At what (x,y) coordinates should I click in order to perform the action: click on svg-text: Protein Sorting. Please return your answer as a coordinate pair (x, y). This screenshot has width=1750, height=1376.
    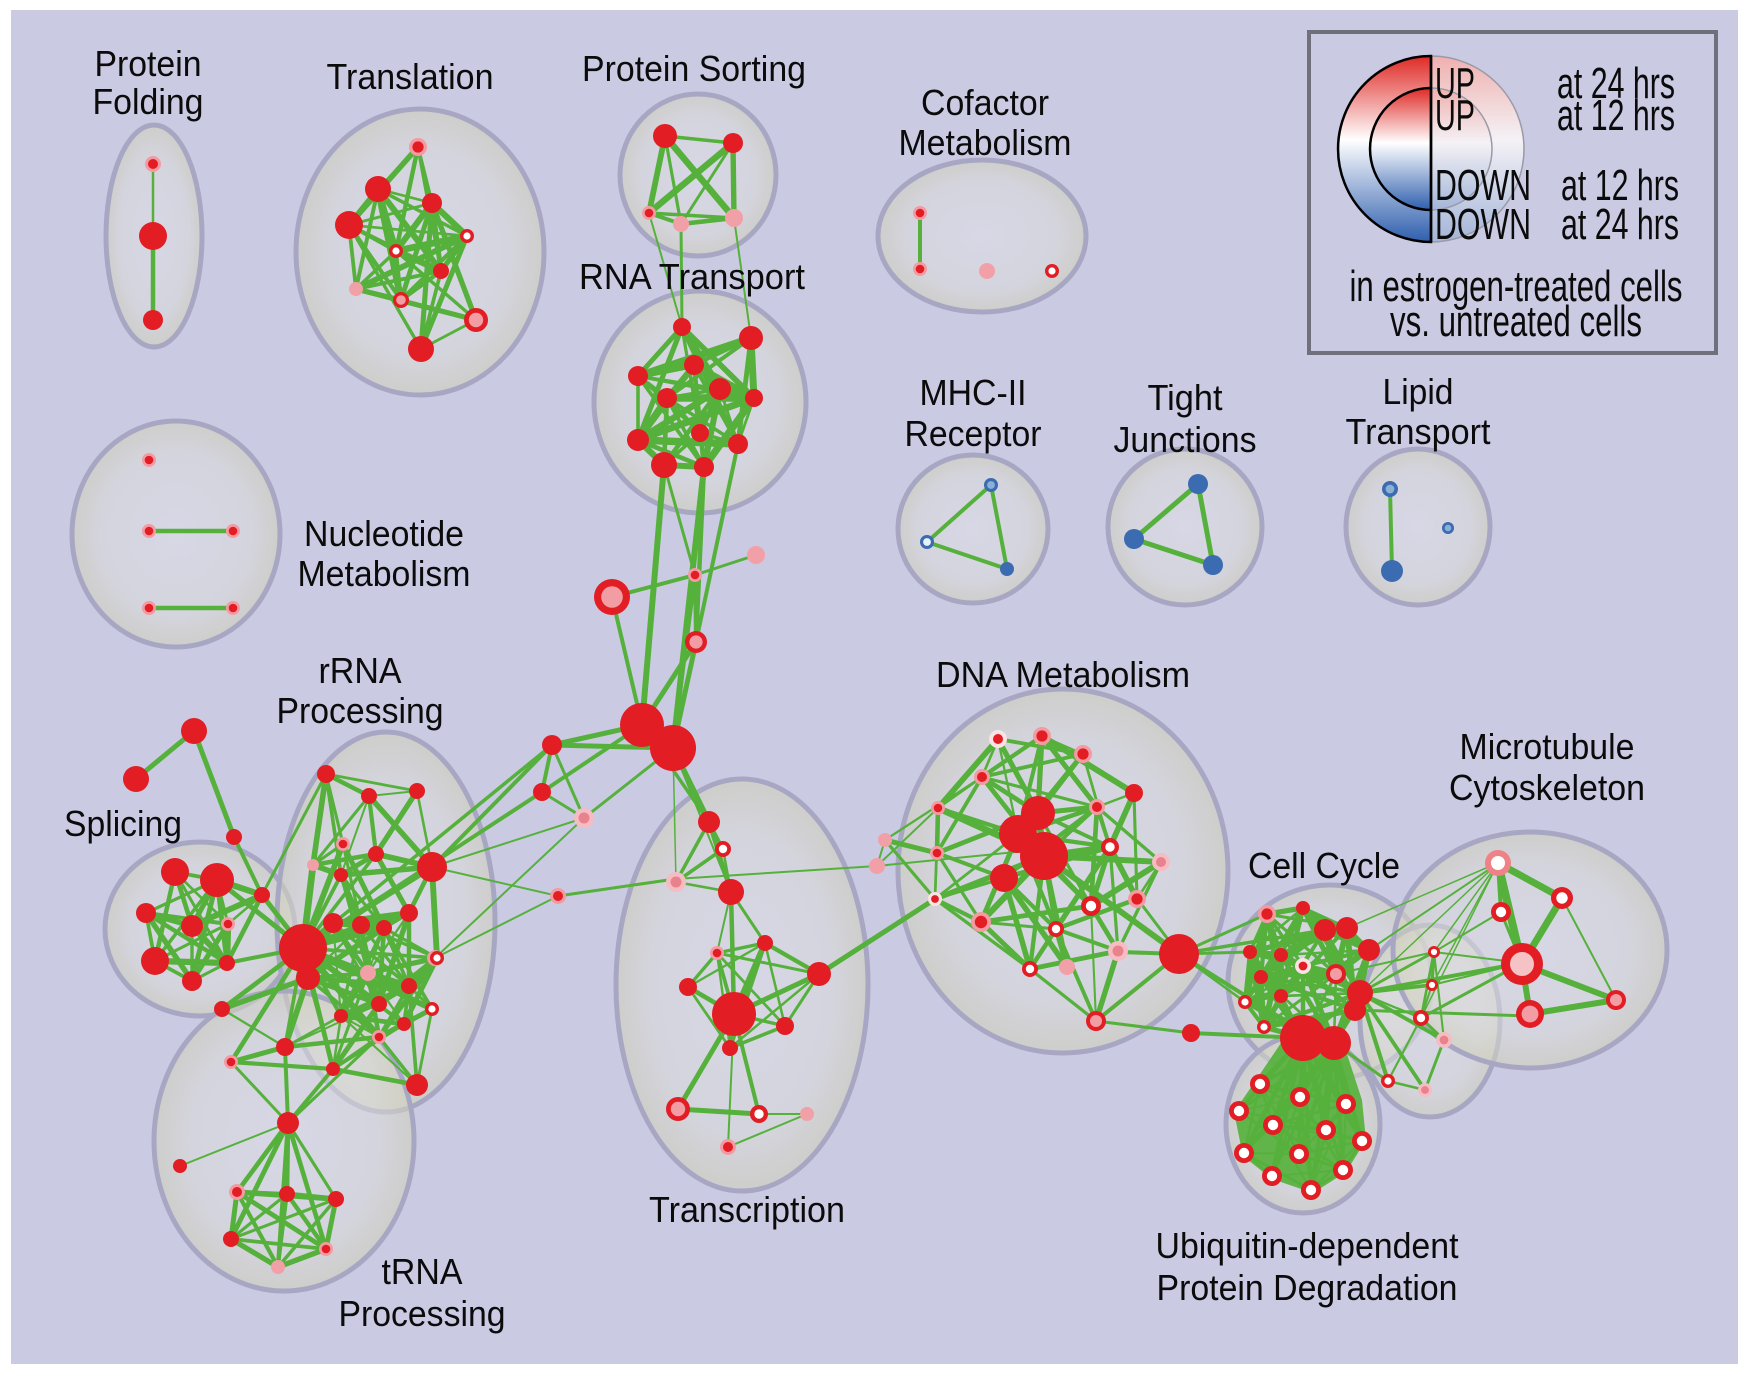
    Looking at the image, I should click on (694, 68).